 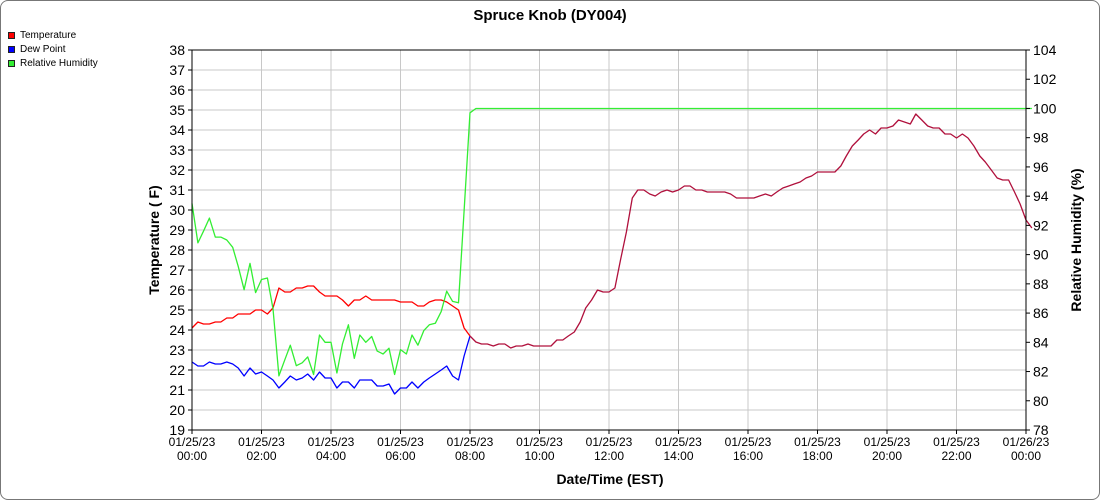 I want to click on left-tick-label: 38, so click(x=177, y=50).